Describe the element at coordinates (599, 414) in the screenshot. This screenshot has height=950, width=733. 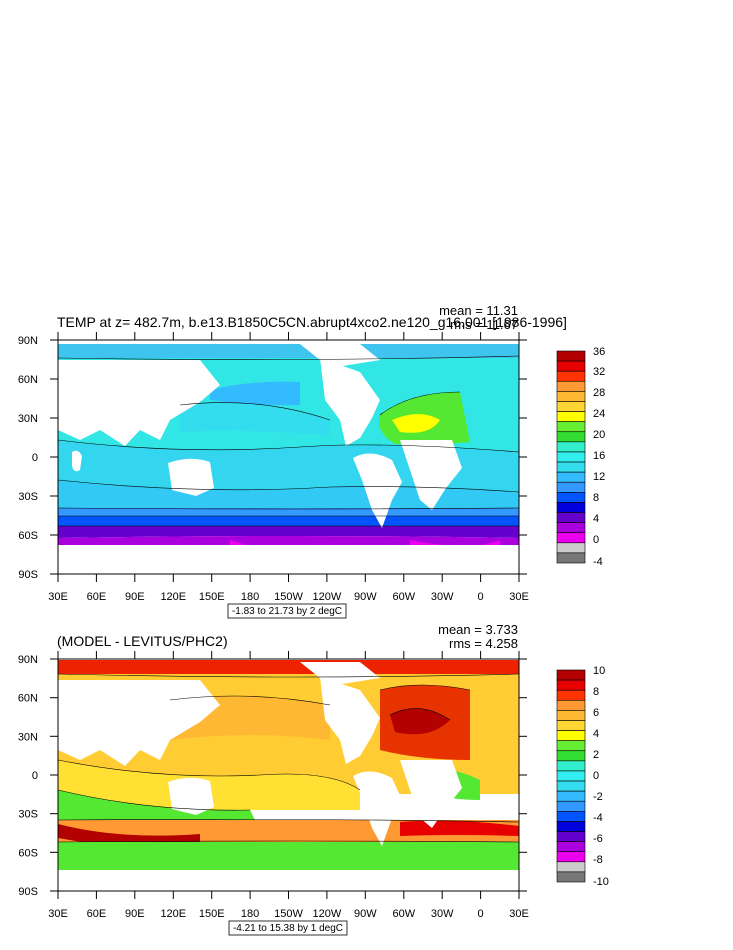
I see `colorbar-label: 24` at that location.